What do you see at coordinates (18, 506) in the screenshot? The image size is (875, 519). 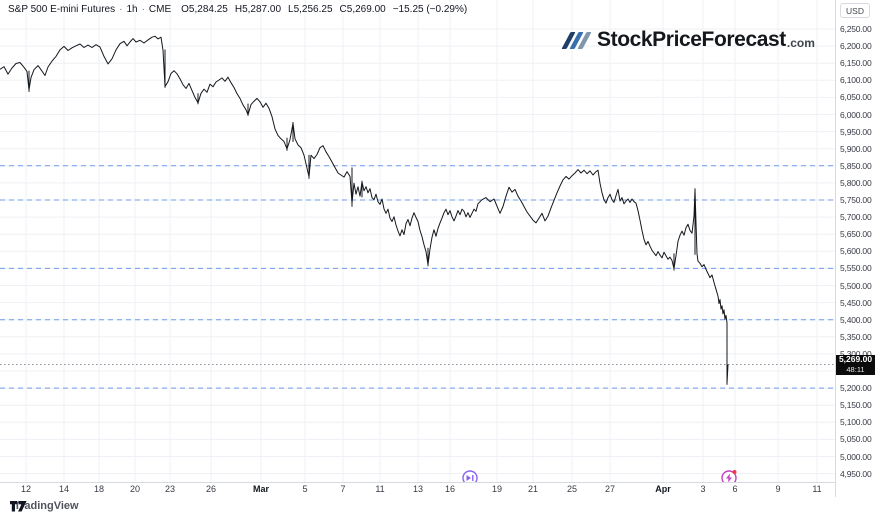 I see `tradingview-logo-icon` at bounding box center [18, 506].